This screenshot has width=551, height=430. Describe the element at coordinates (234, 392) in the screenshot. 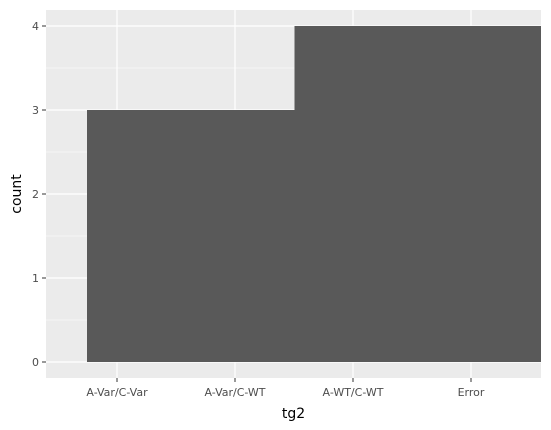

I see `x-tick-label: A-Var/C-WT` at that location.